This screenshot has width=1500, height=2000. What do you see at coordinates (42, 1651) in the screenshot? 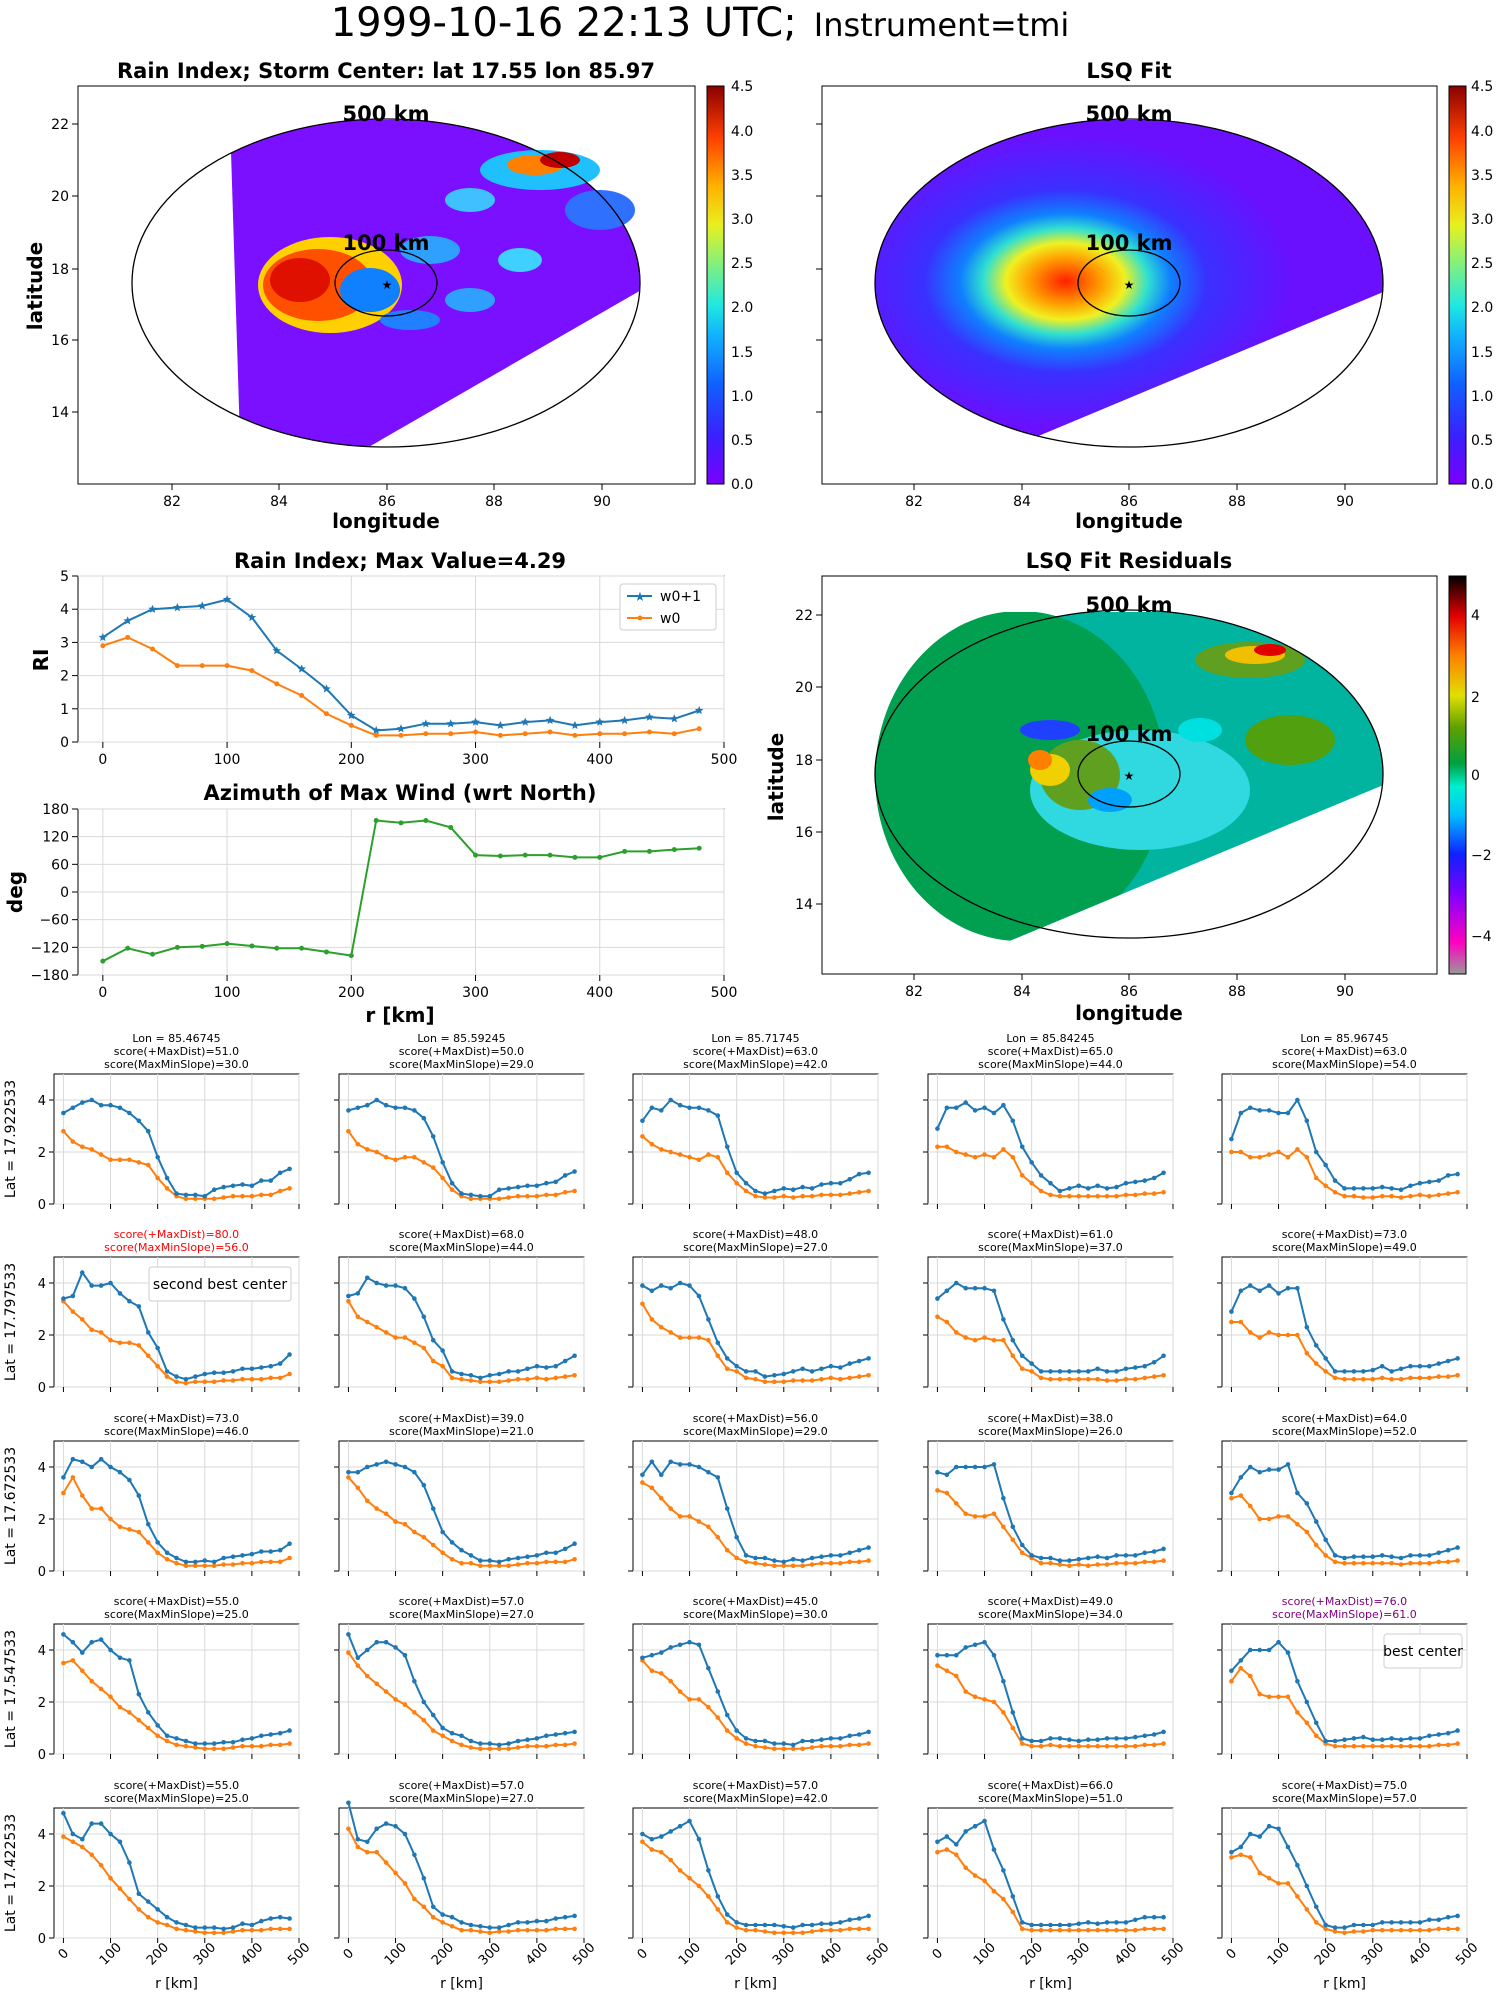
I see `candidate-ytick: 4` at bounding box center [42, 1651].